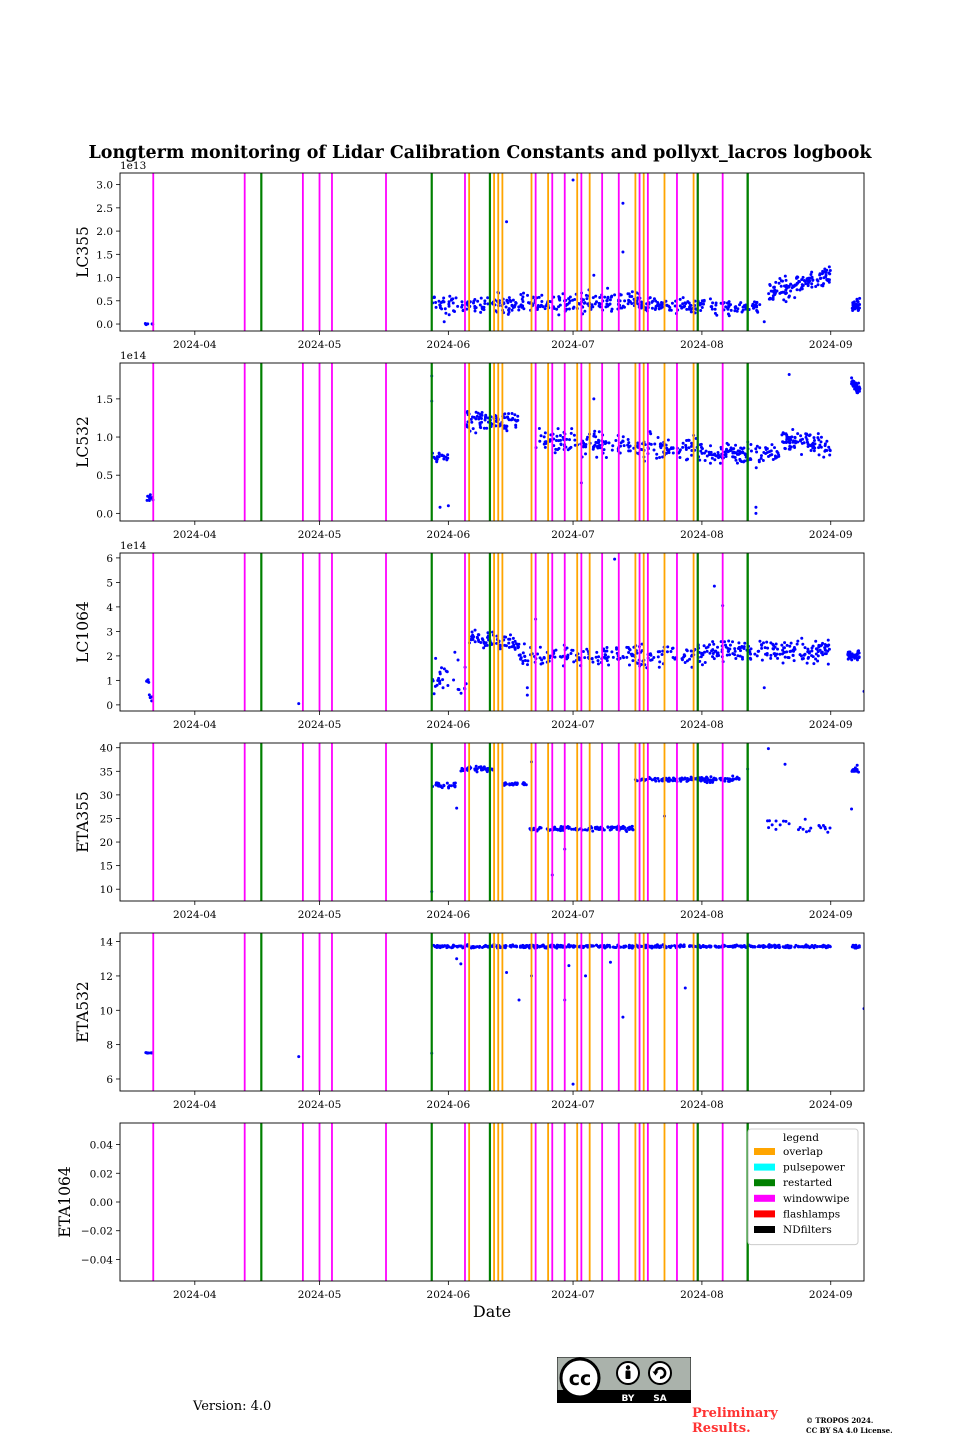 The width and height of the screenshot is (960, 1440). Describe the element at coordinates (104, 232) in the screenshot. I see `y-tick-label: 2.0` at that location.